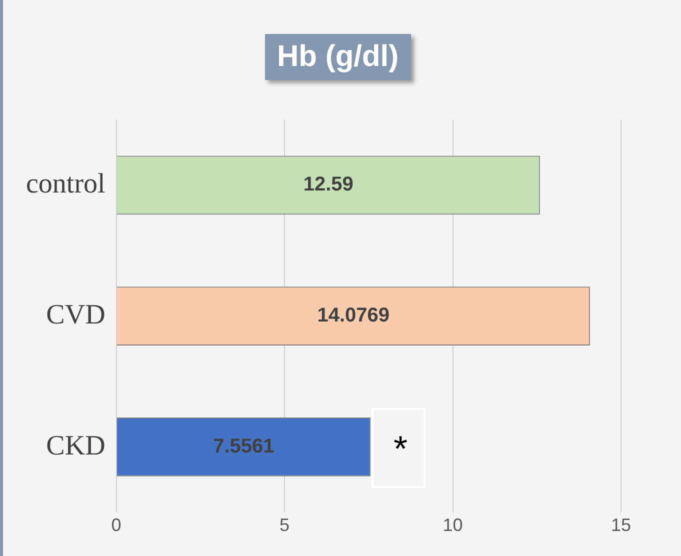 This screenshot has width=681, height=556. Describe the element at coordinates (621, 525) in the screenshot. I see `x-tick-label: 15` at that location.